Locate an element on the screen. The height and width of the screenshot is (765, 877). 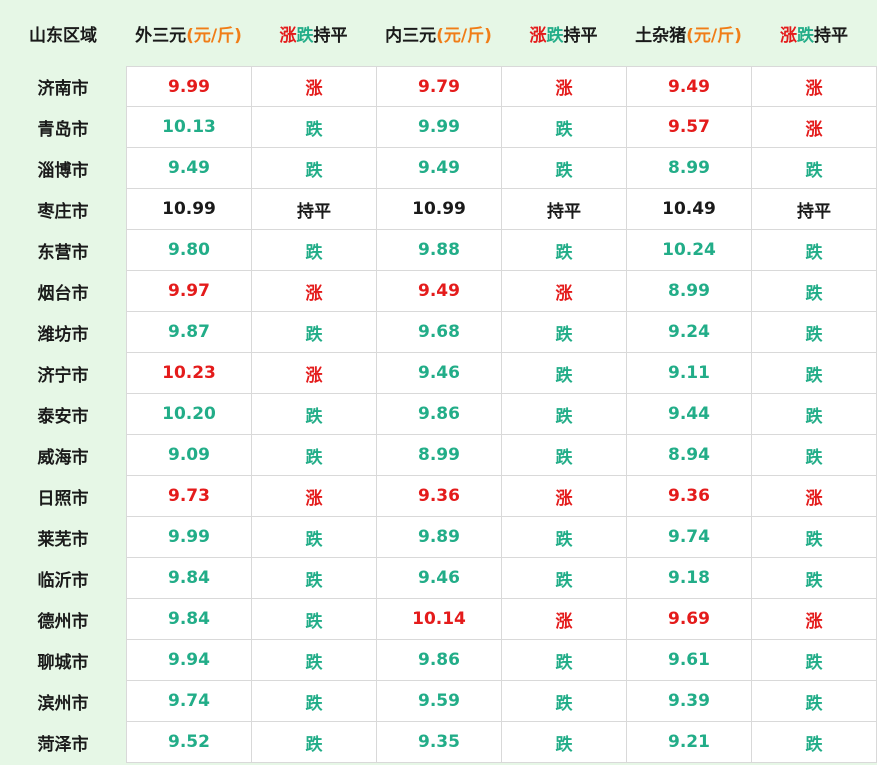
table-row: 聊城市 9.94 跌 9.86 跌 9.61 跌 is located at coordinates (438, 660).